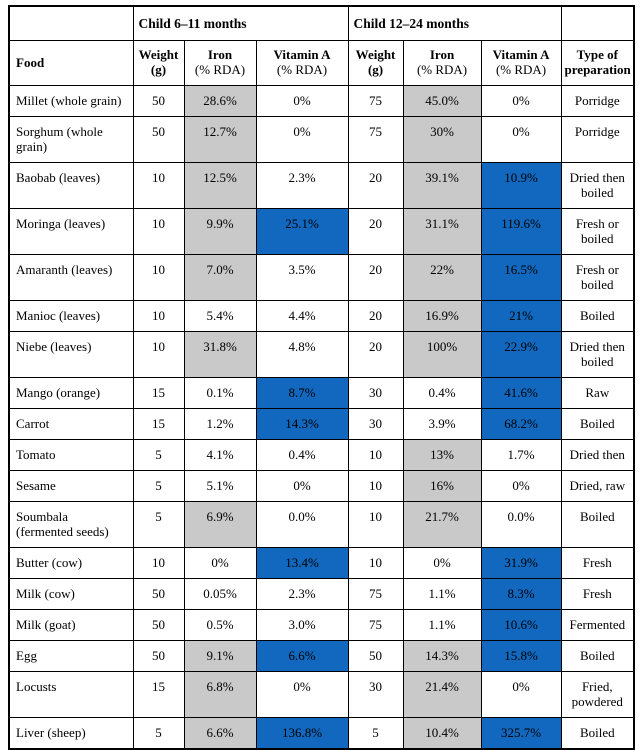 The image size is (641, 750). What do you see at coordinates (220, 656) in the screenshot?
I see `iron-6-11-cell: 9.1%` at bounding box center [220, 656].